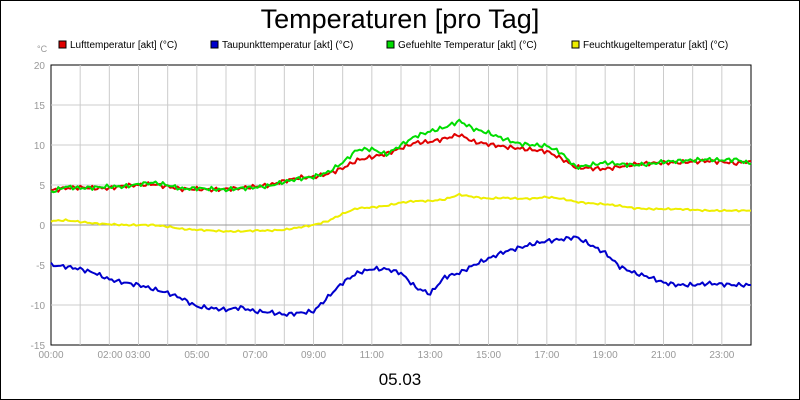 The image size is (800, 400). I want to click on y-axis-unit: °C, so click(42, 49).